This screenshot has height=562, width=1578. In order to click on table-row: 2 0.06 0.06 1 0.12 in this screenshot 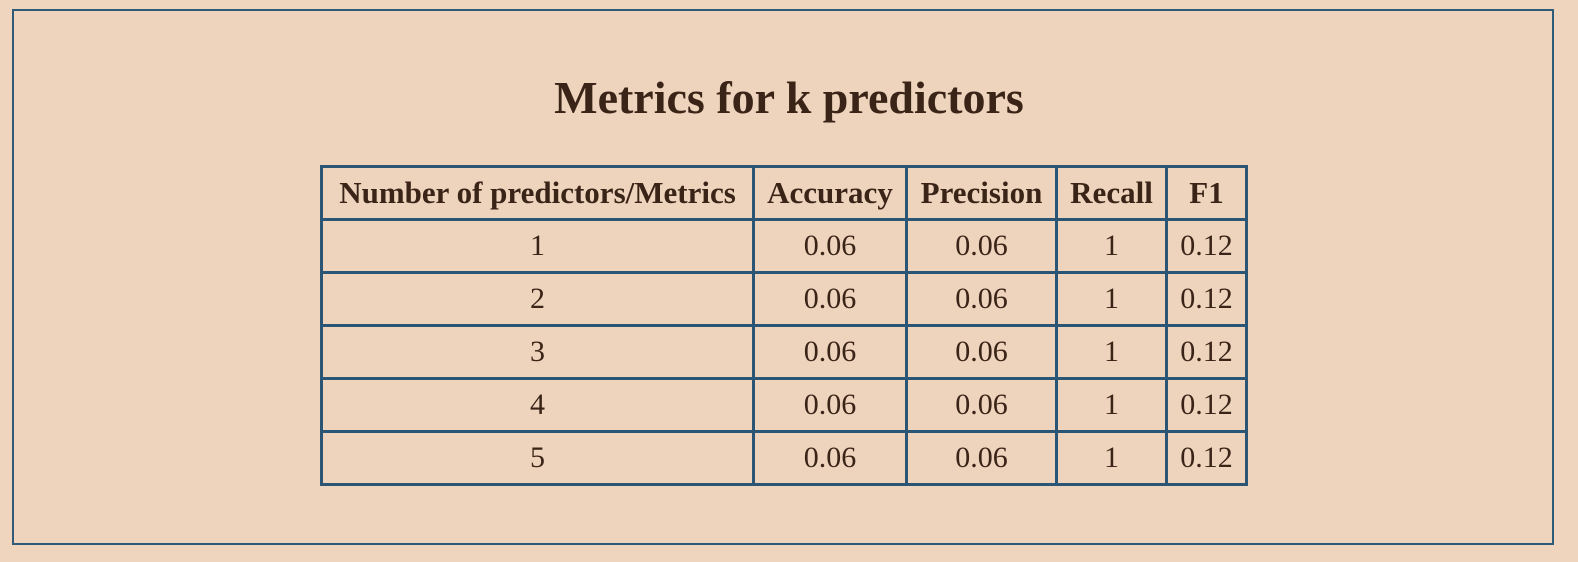, I will do `click(784, 299)`.